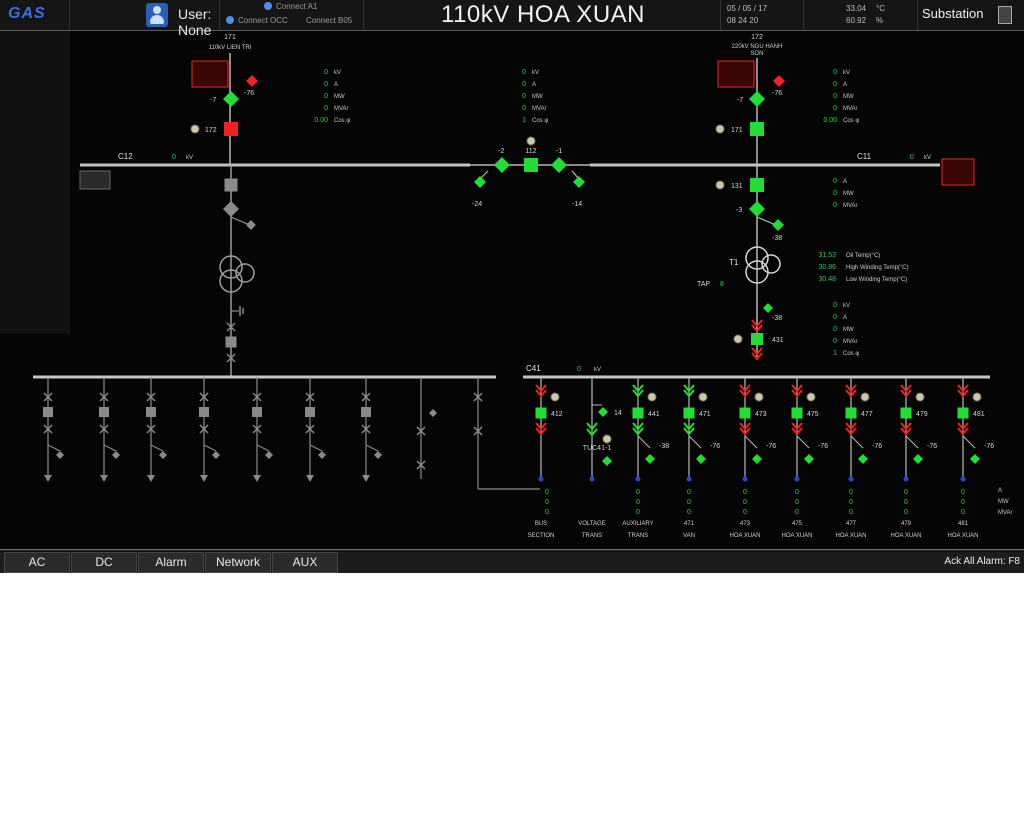 The image size is (1024, 830). Describe the element at coordinates (664, 446) in the screenshot. I see `feeder-earth-label: -38` at that location.